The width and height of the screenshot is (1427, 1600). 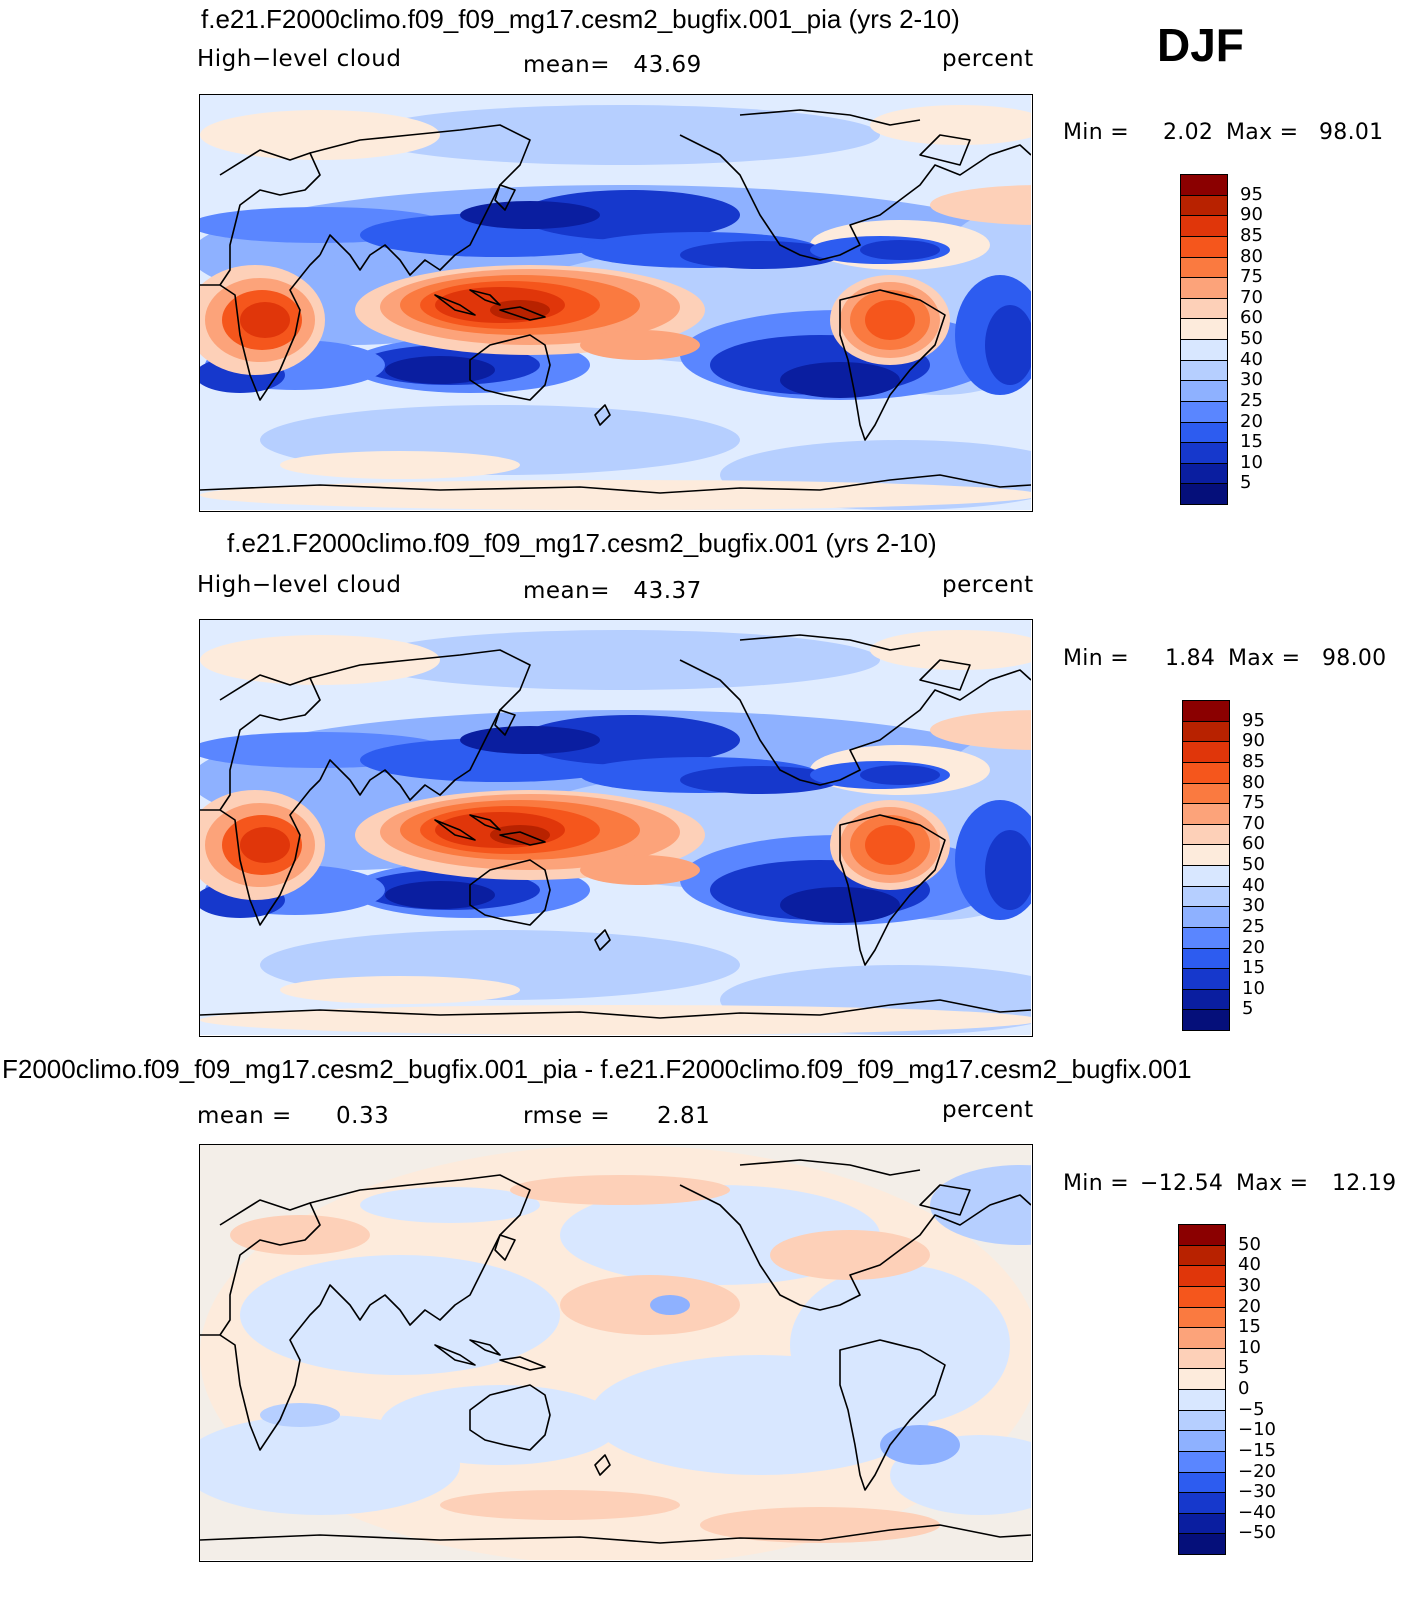 I want to click on colorbar-label: −50, so click(x=1257, y=1533).